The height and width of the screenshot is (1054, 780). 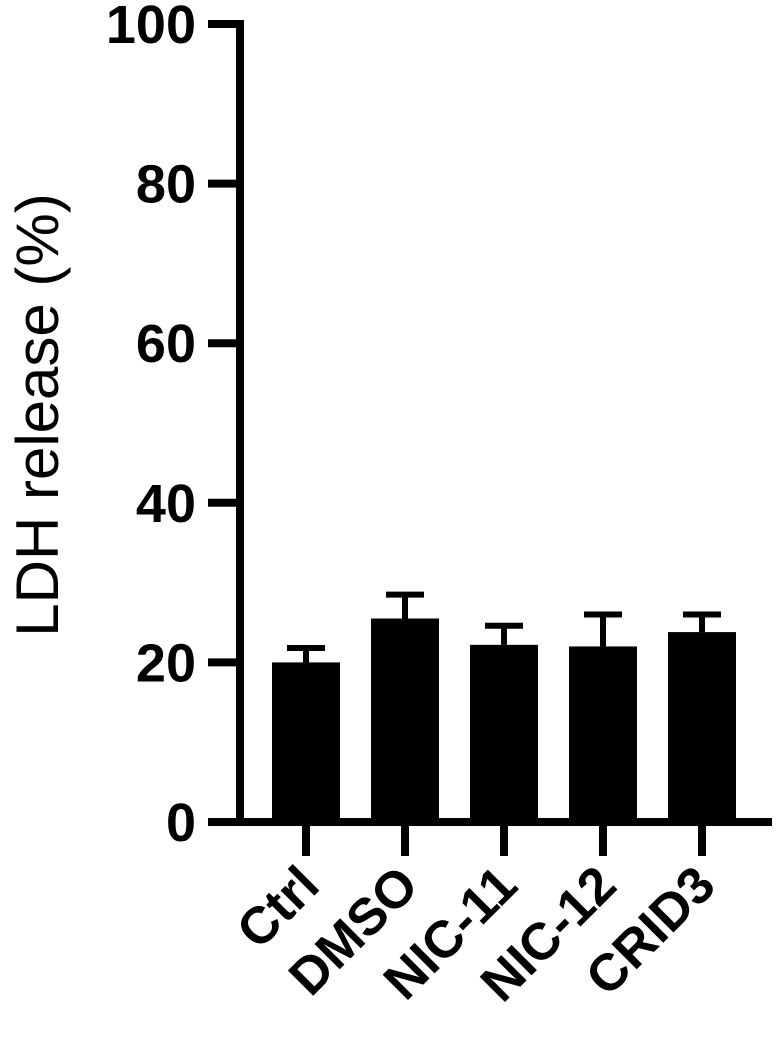 I want to click on bar-dmso, so click(x=405, y=720).